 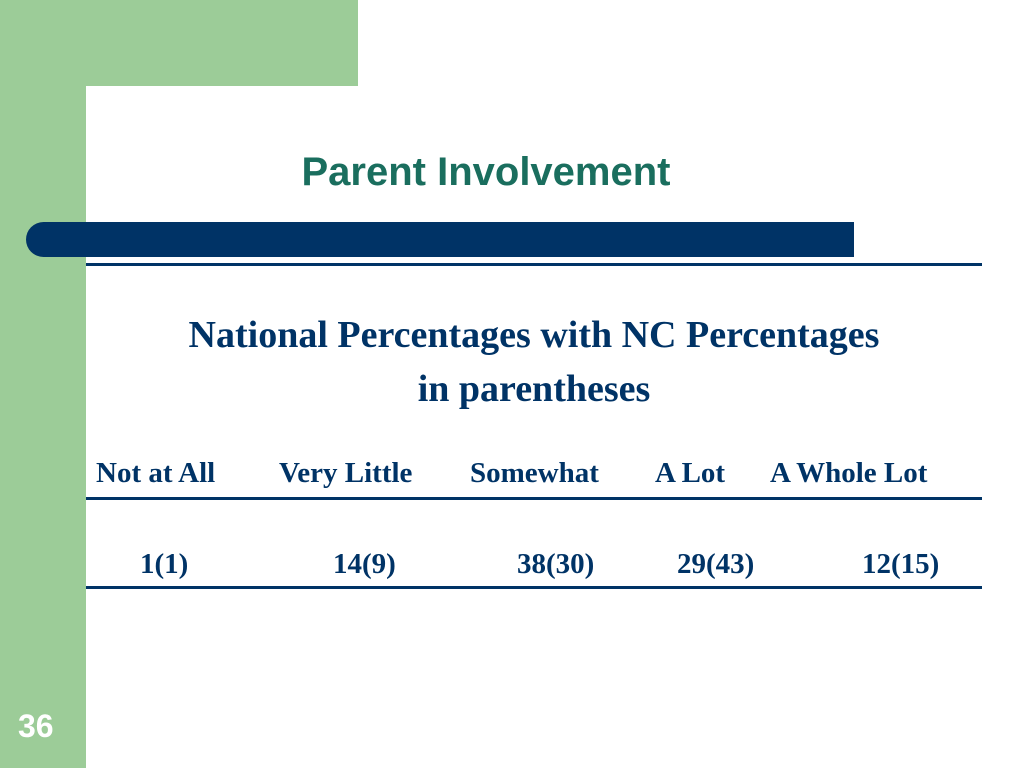 I want to click on subtitle-line-1: National Percentages with NC Percentages, so click(x=534, y=335).